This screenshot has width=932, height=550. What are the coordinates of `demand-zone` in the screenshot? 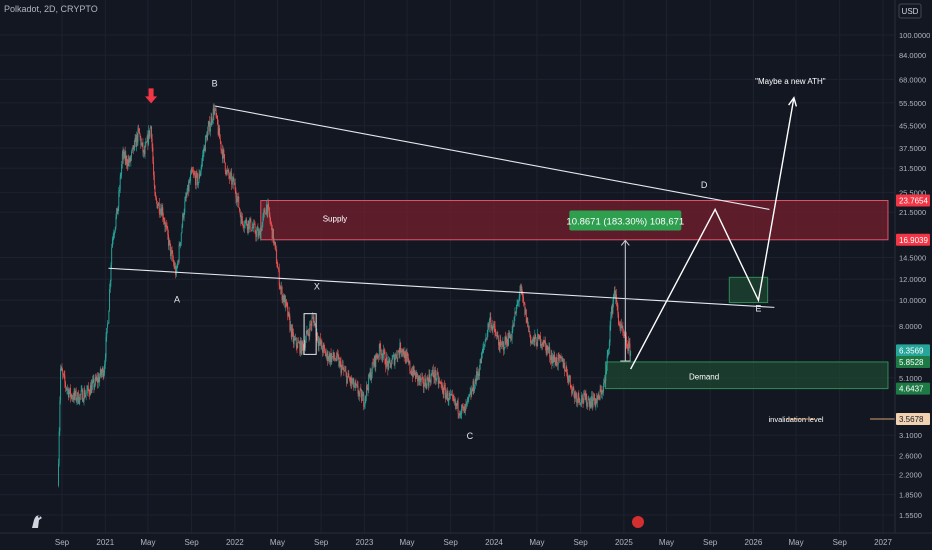 It's located at (746, 375).